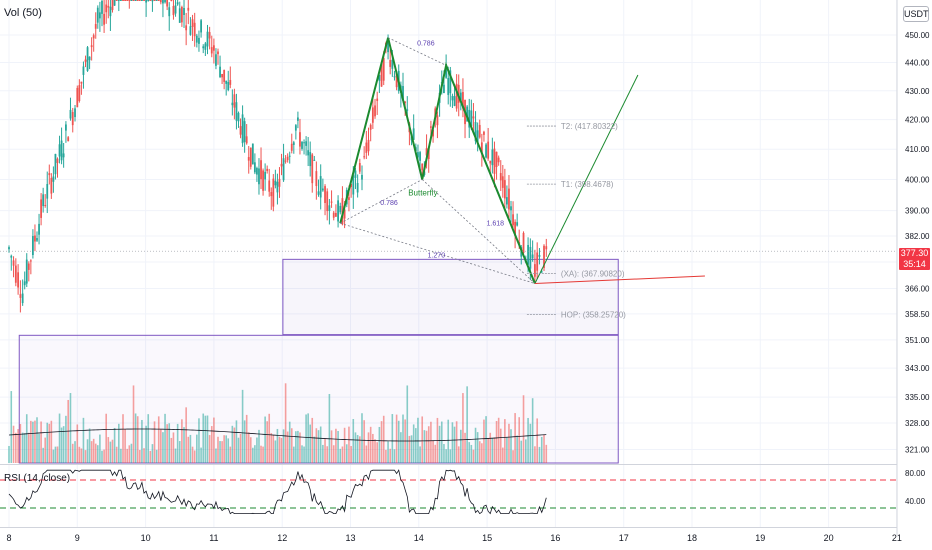 This screenshot has height=550, width=932. What do you see at coordinates (422, 192) in the screenshot?
I see `pattern-name-label: Butterfly` at bounding box center [422, 192].